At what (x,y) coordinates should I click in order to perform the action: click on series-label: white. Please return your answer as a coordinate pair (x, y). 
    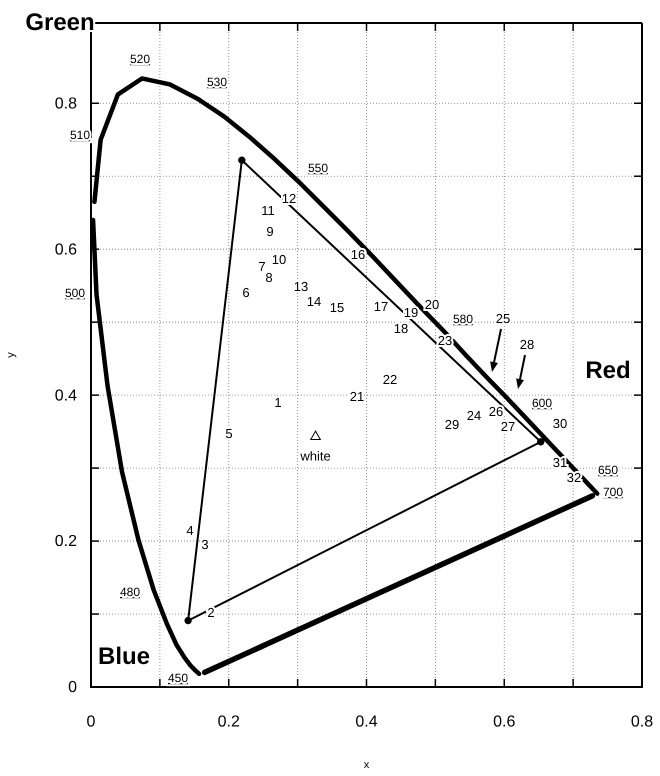
    Looking at the image, I should click on (315, 456).